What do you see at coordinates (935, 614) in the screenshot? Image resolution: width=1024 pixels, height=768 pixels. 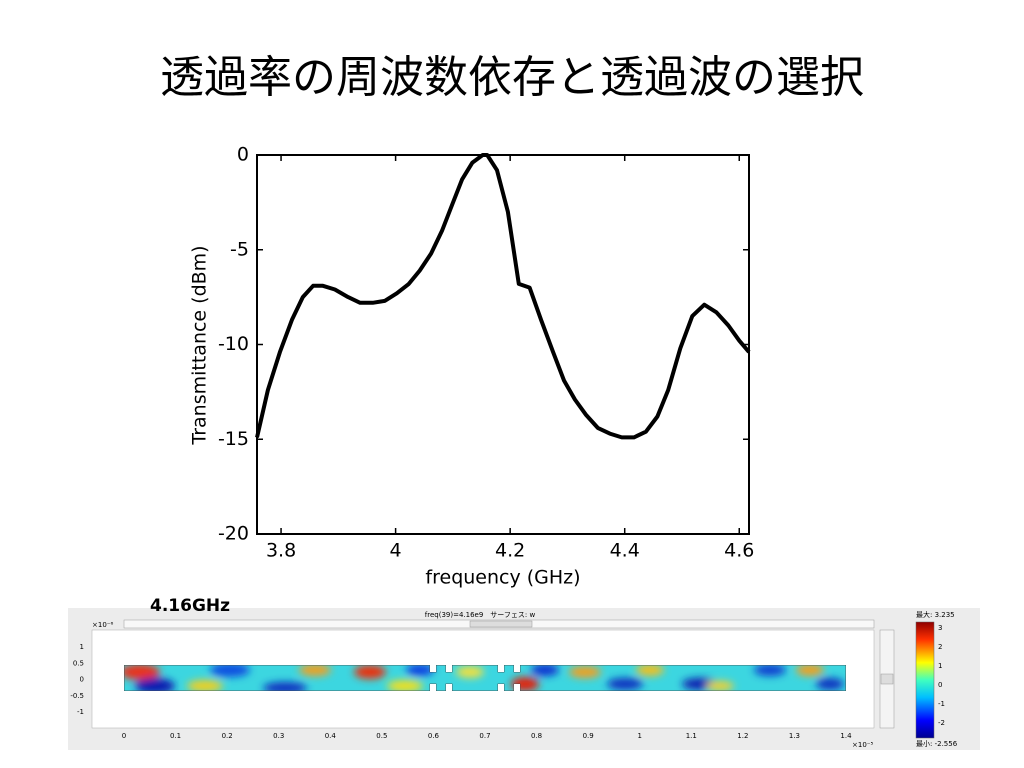 I see `colorbar-max: 最大: 3.235` at bounding box center [935, 614].